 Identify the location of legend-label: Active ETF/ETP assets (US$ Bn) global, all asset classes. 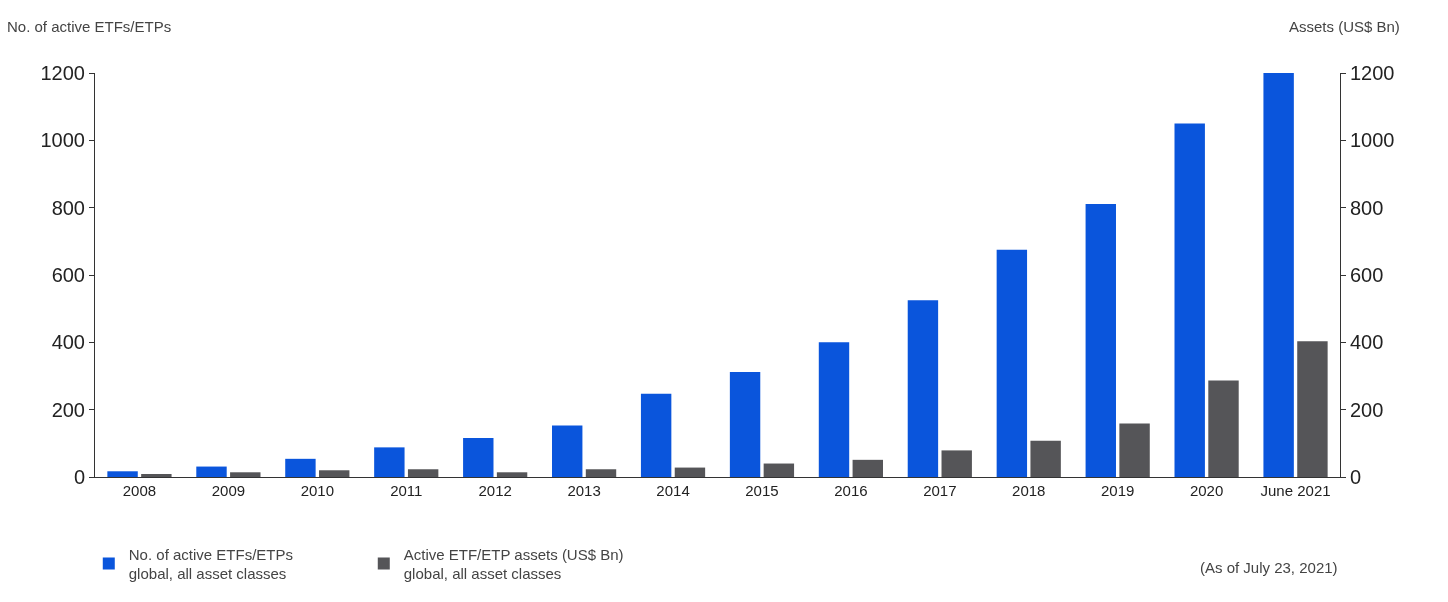
(513, 564).